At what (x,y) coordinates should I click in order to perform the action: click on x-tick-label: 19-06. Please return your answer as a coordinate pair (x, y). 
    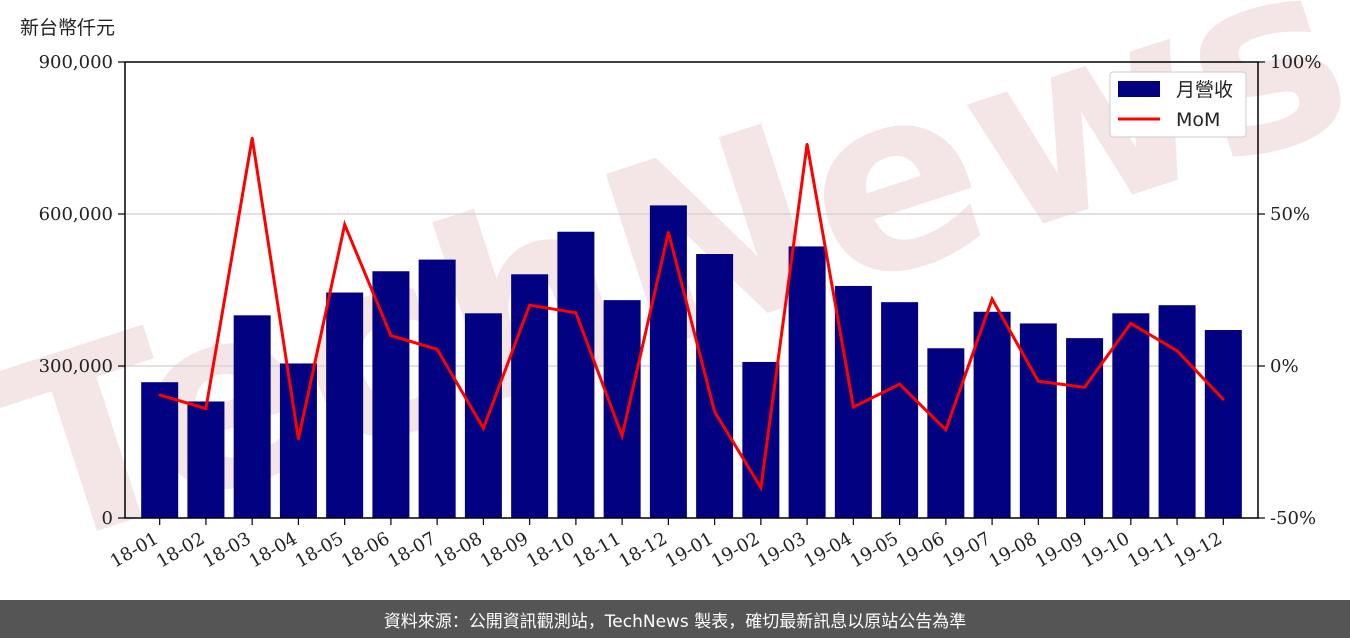
    Looking at the image, I should click on (920, 550).